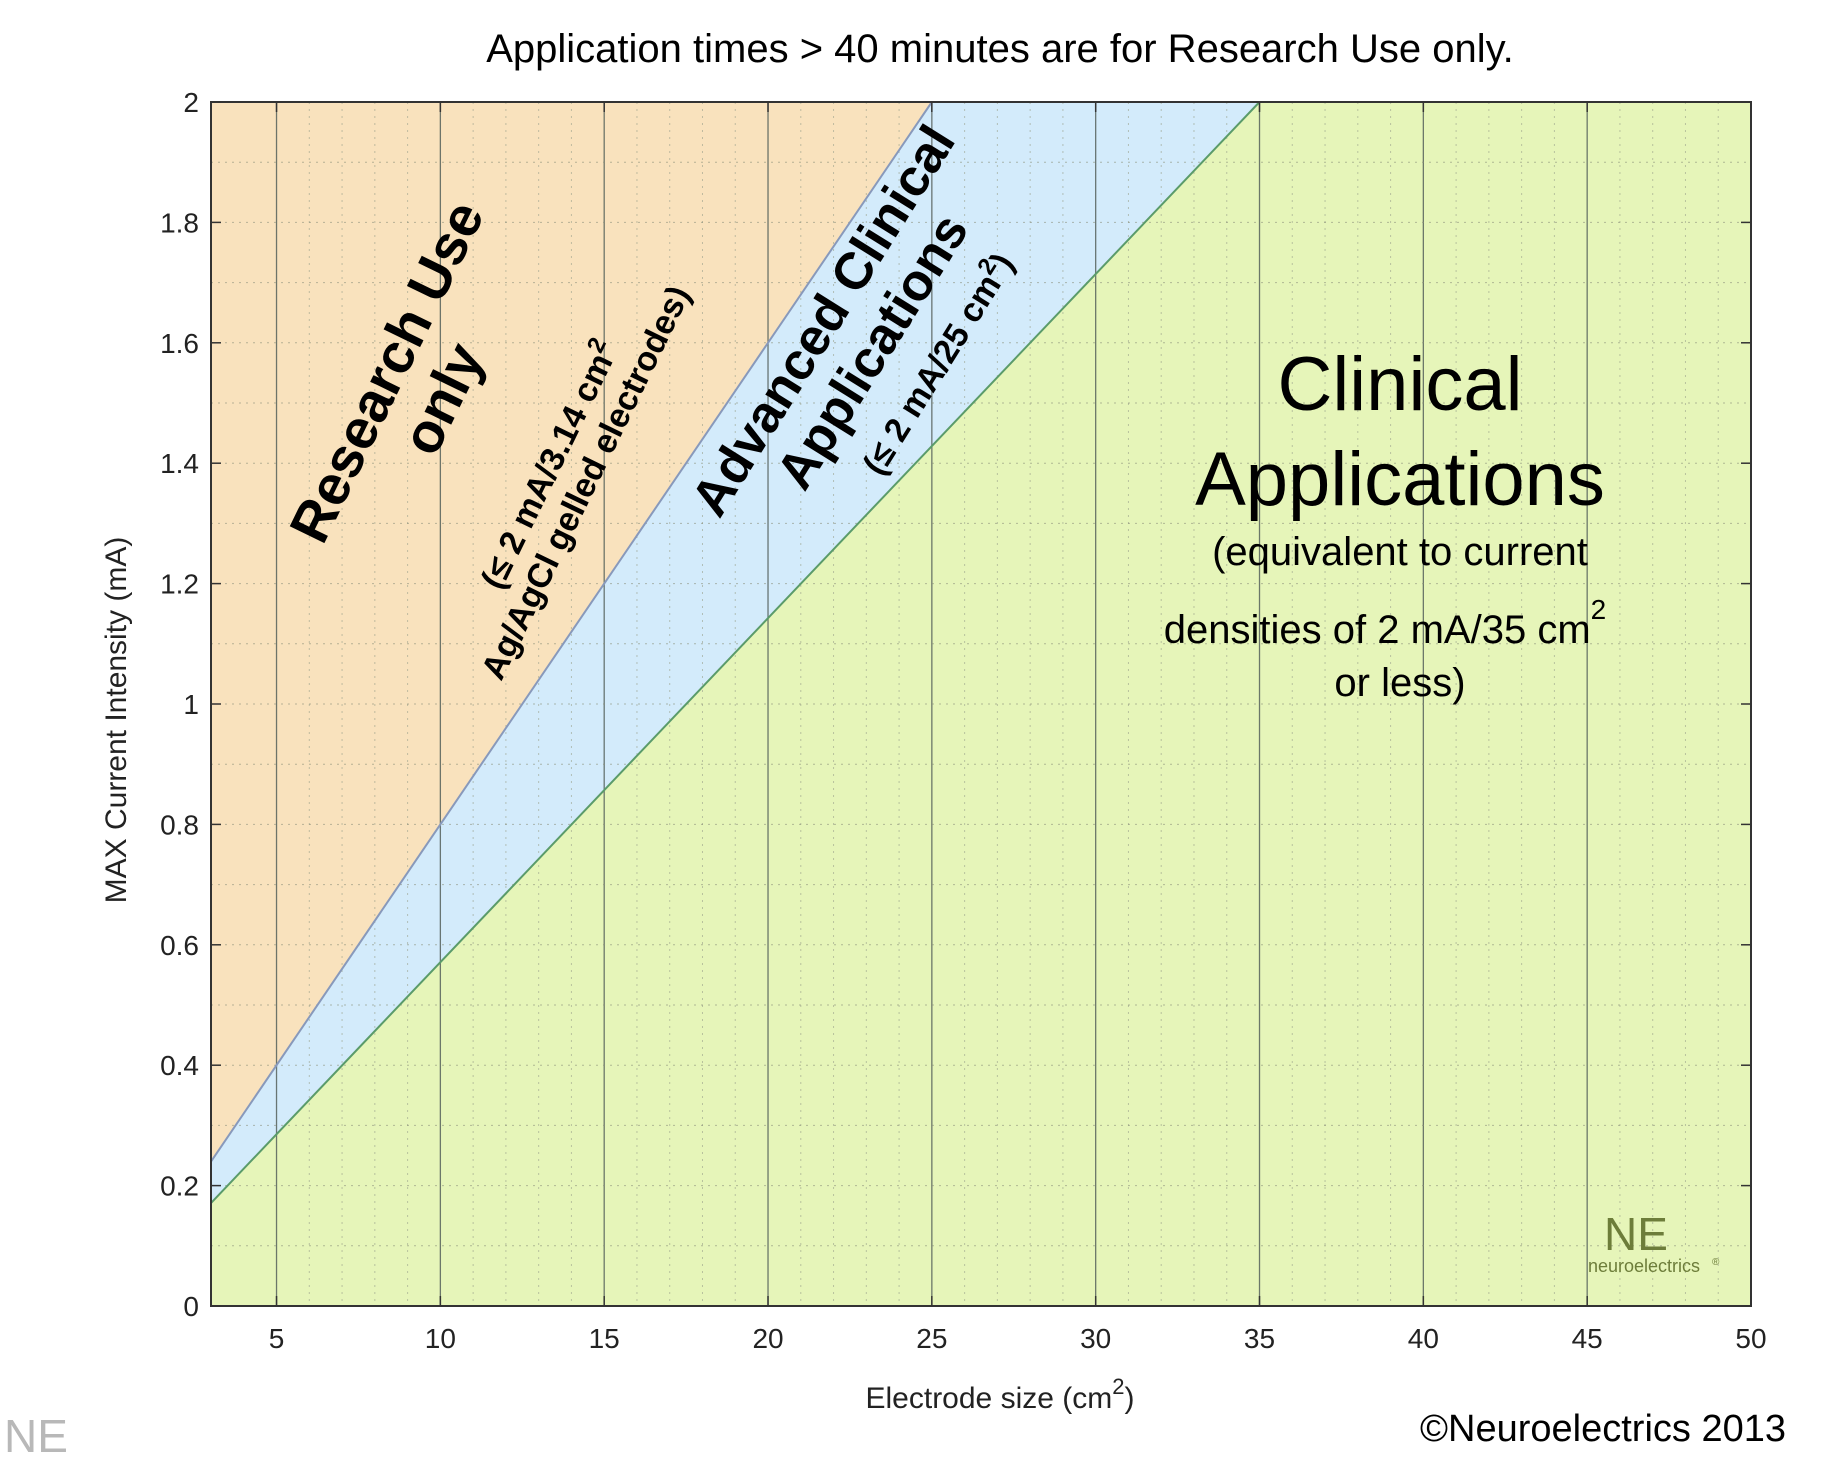 This screenshot has width=1834, height=1460. I want to click on neuroelectrics-logo: NE neuroelectrics ®, so click(1654, 1242).